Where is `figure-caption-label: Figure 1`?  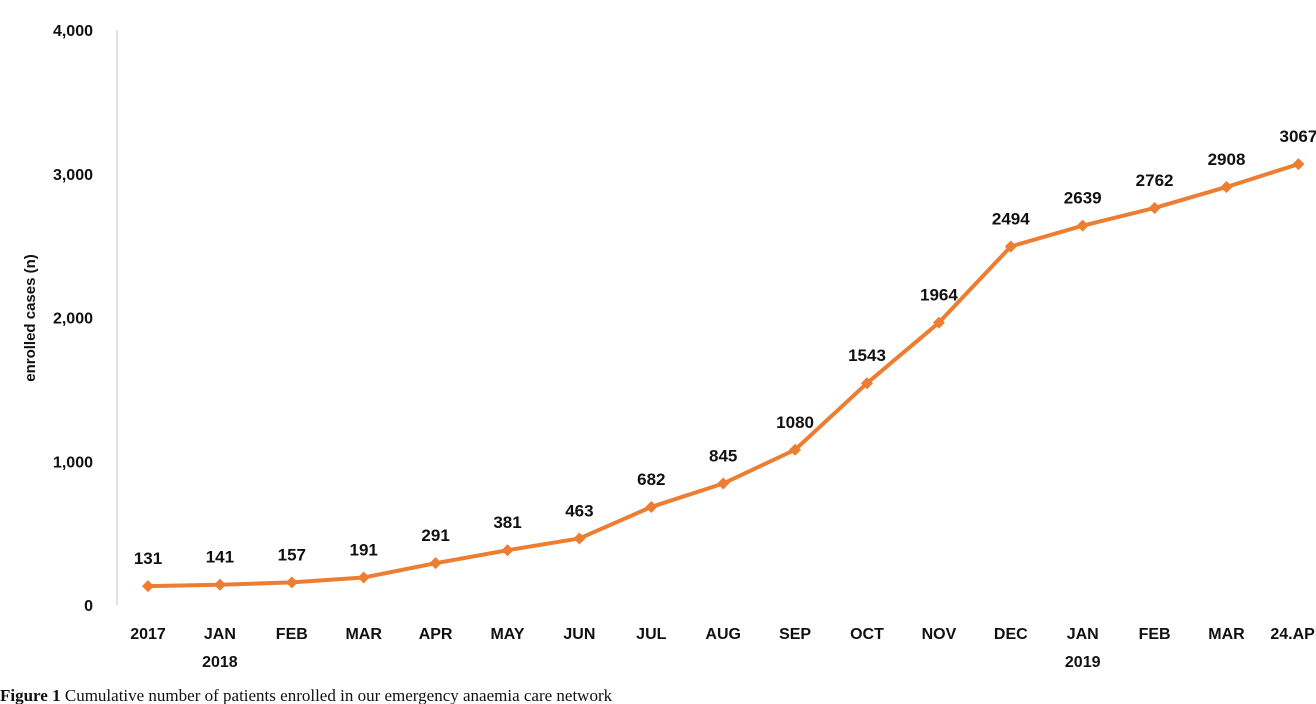
figure-caption-label: Figure 1 is located at coordinates (30, 695).